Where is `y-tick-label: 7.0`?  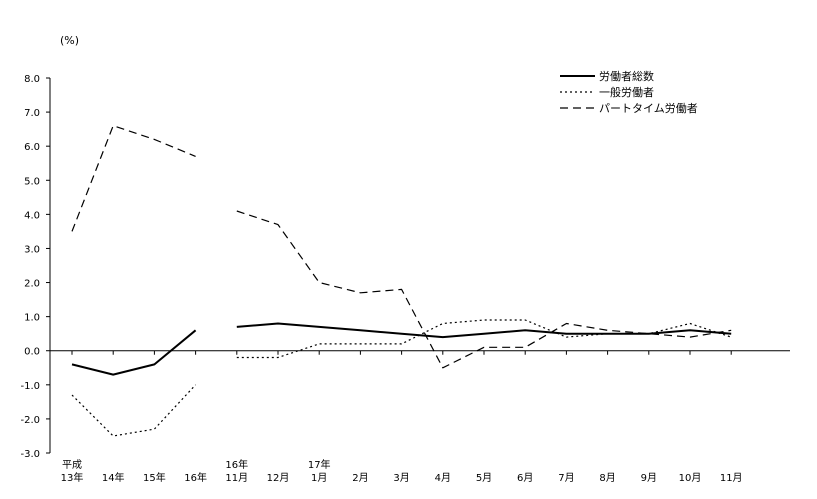 y-tick-label: 7.0 is located at coordinates (32, 113).